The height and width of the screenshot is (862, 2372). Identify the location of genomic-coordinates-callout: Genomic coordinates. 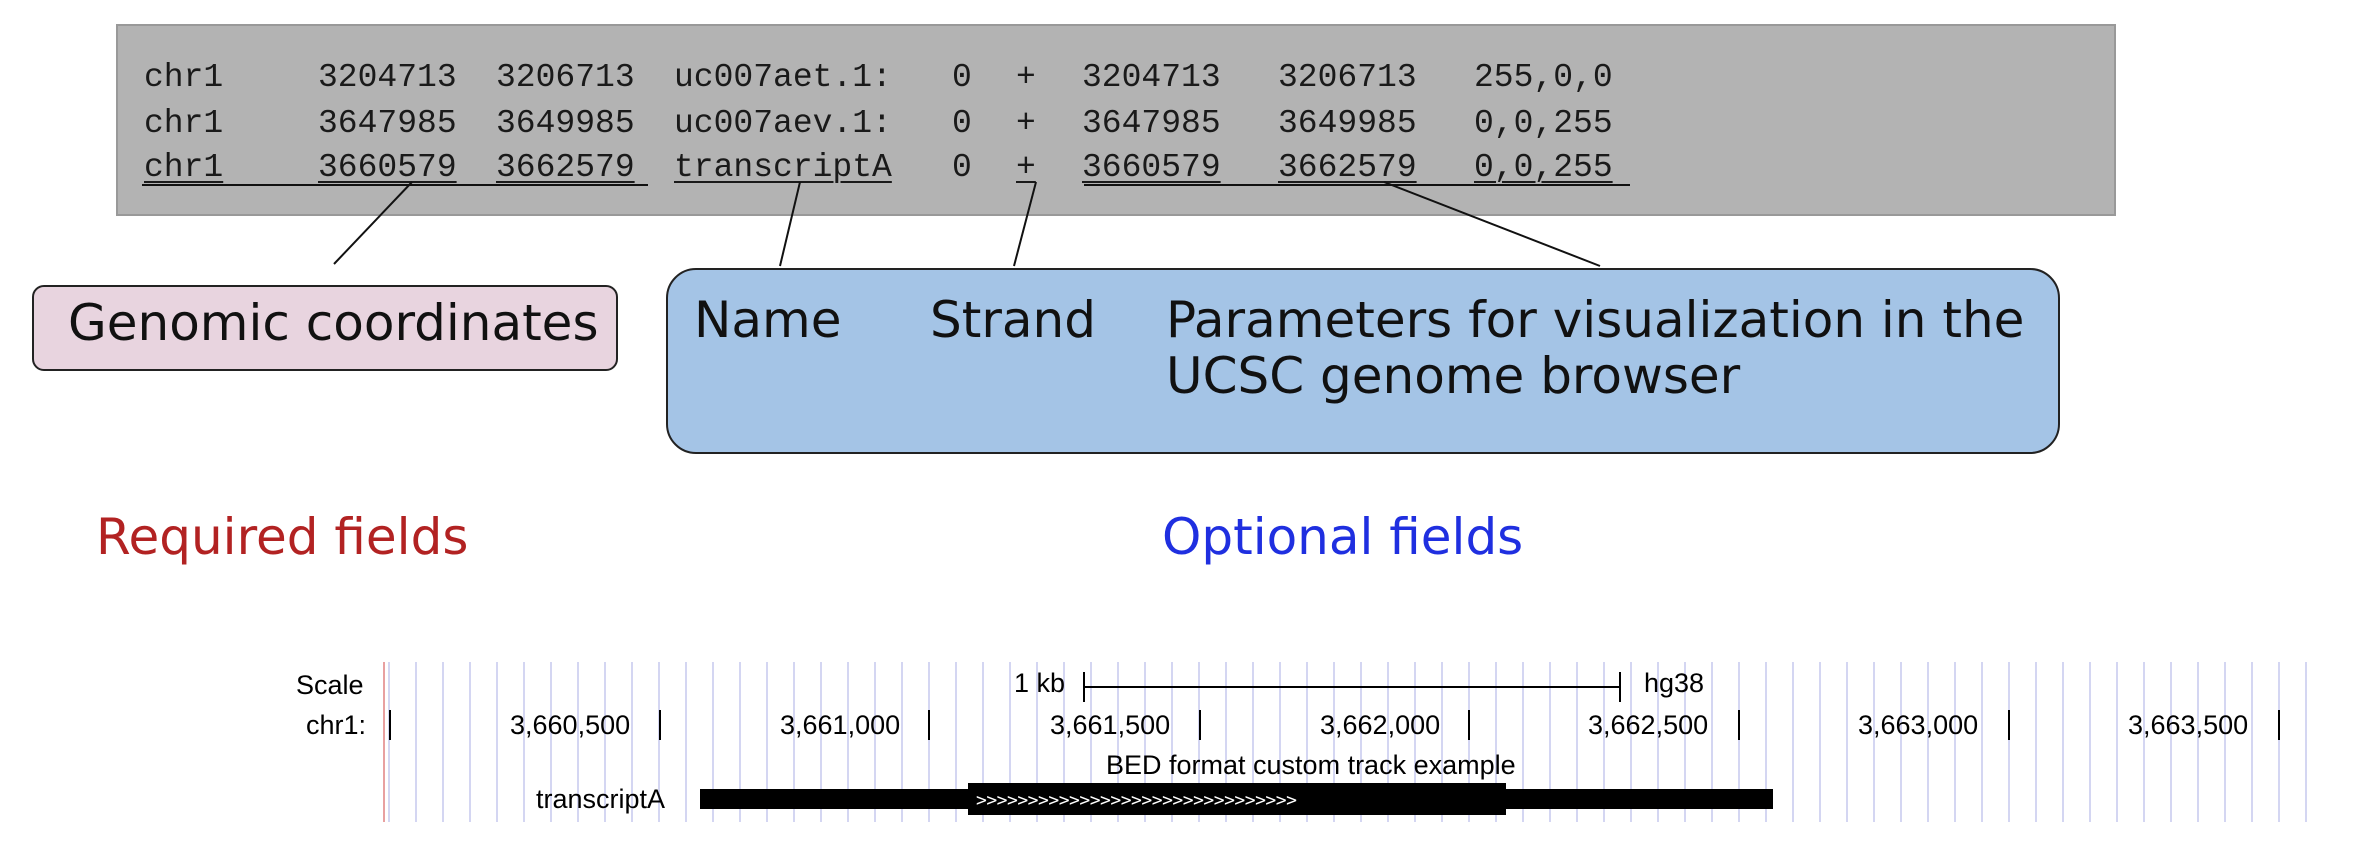
(325, 328).